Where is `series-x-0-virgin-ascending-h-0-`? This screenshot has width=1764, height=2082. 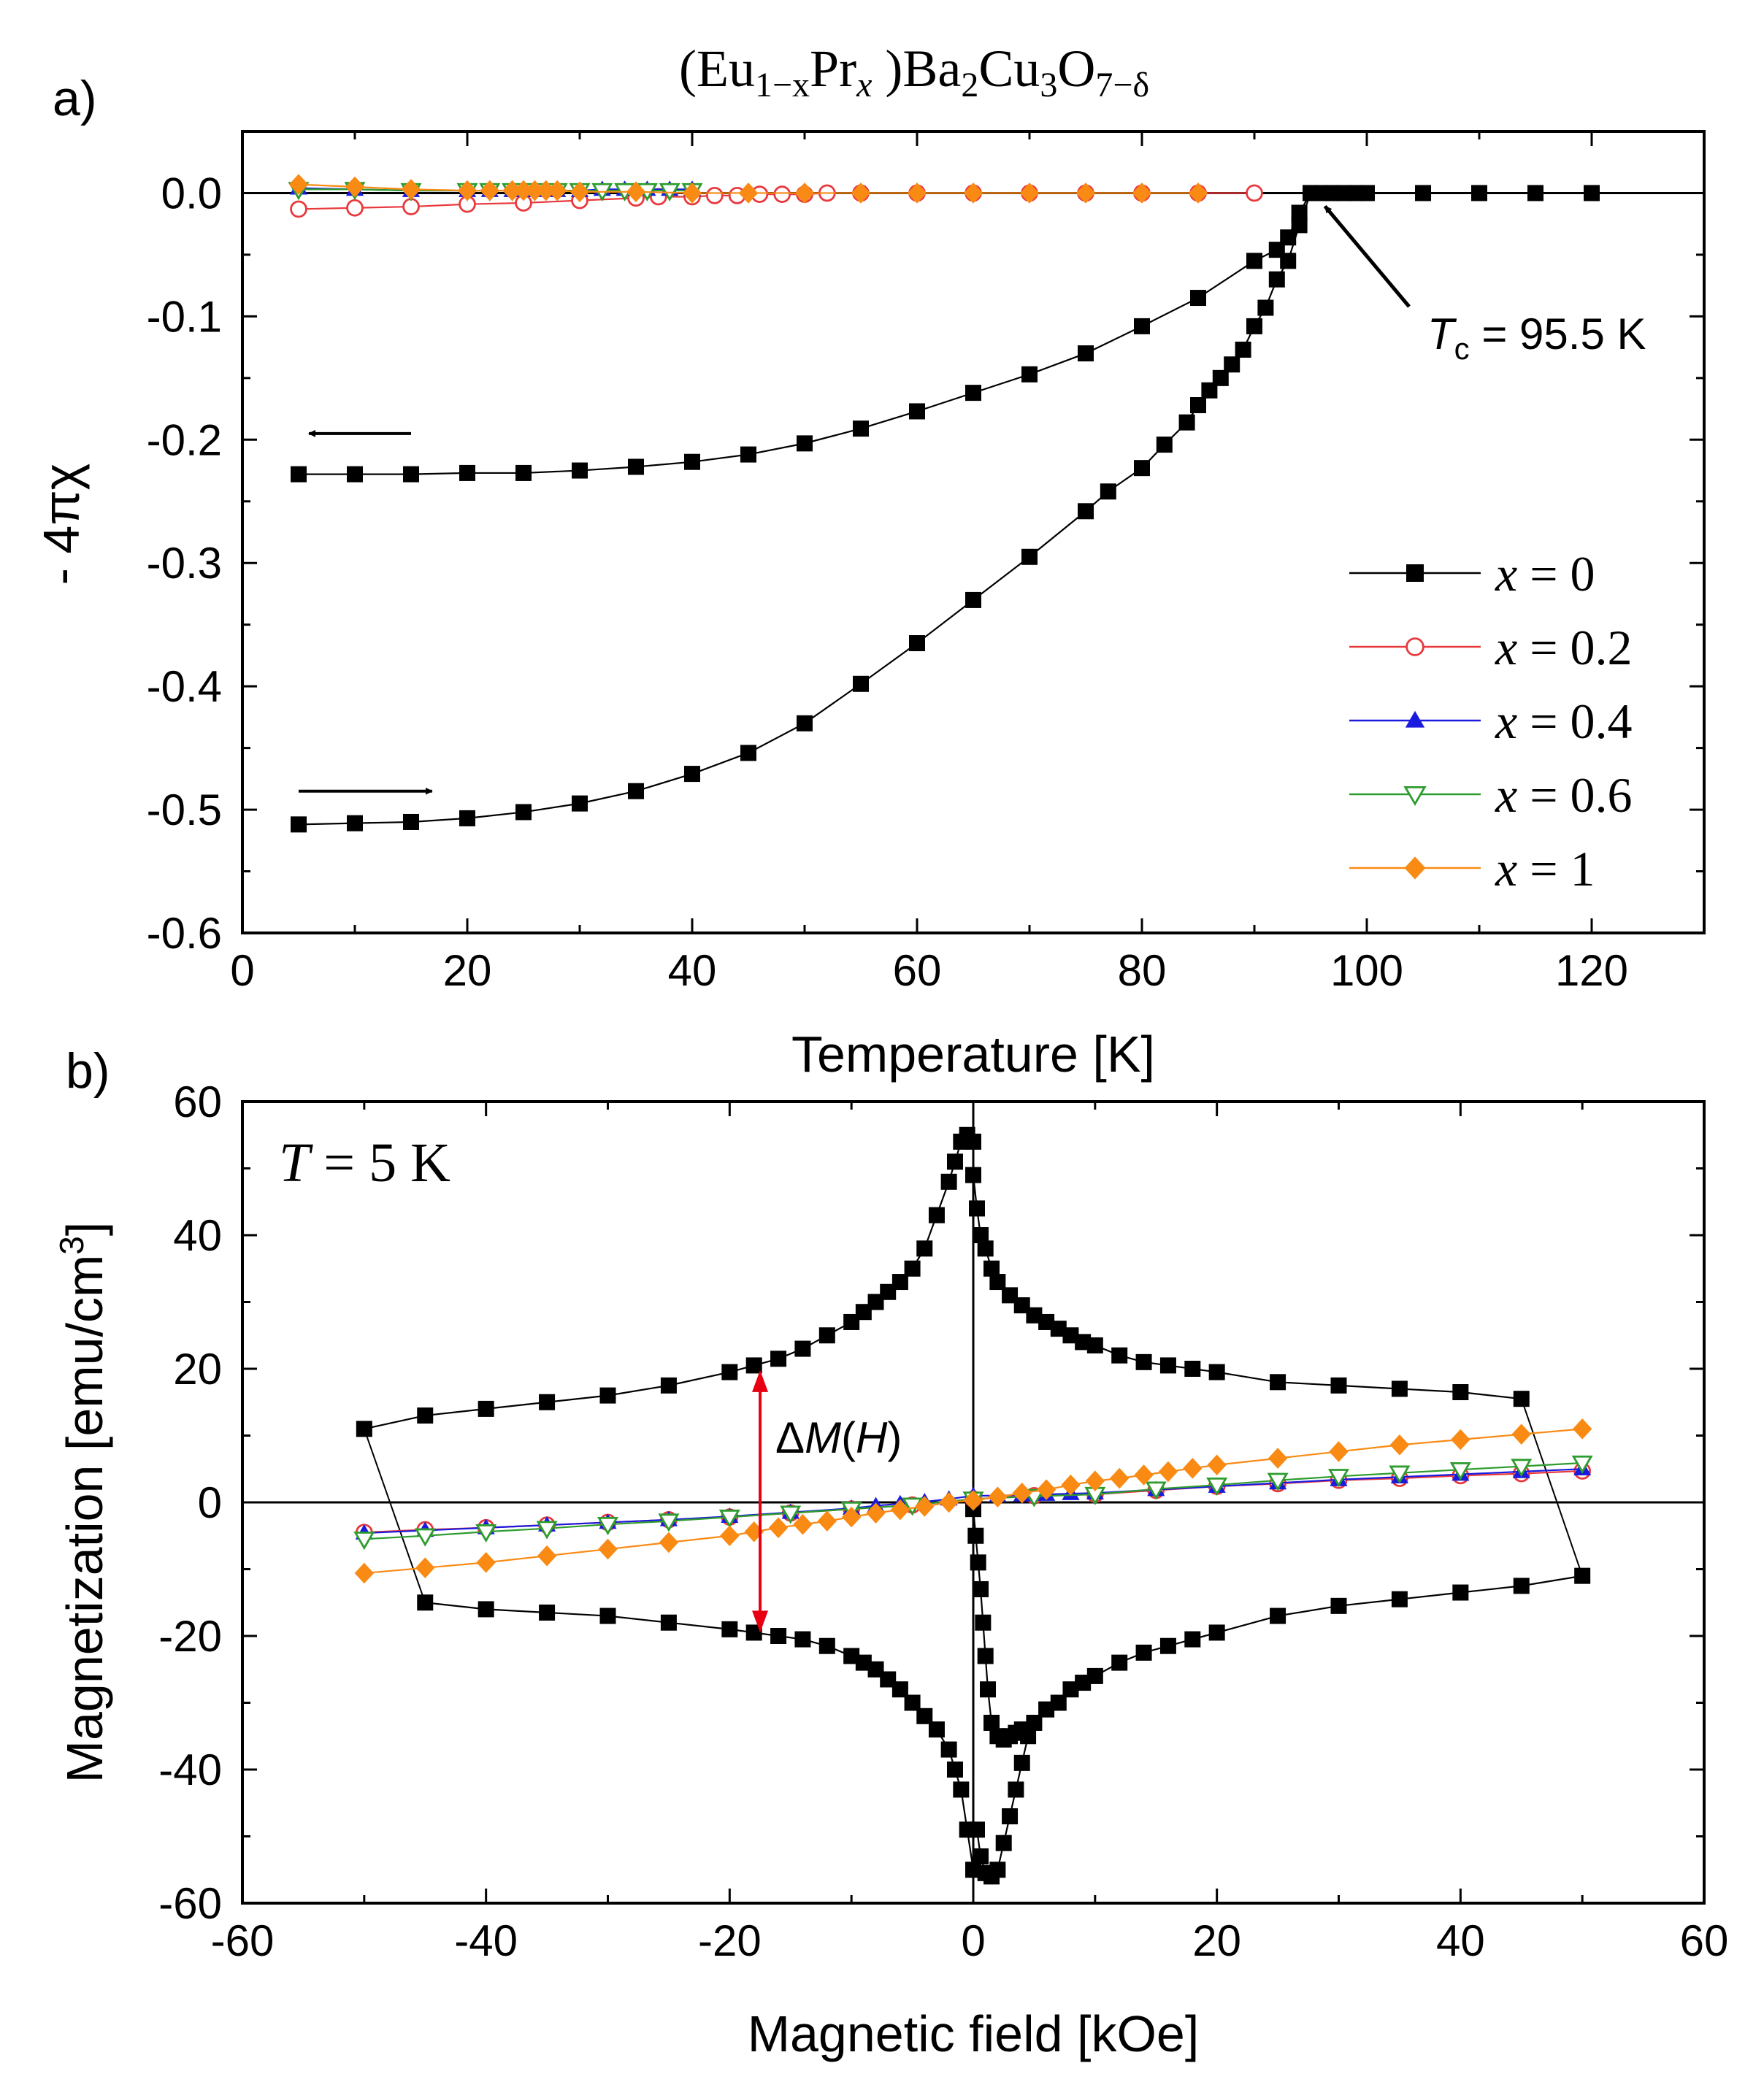 series-x-0-virgin-ascending-h-0- is located at coordinates (1278, 1624).